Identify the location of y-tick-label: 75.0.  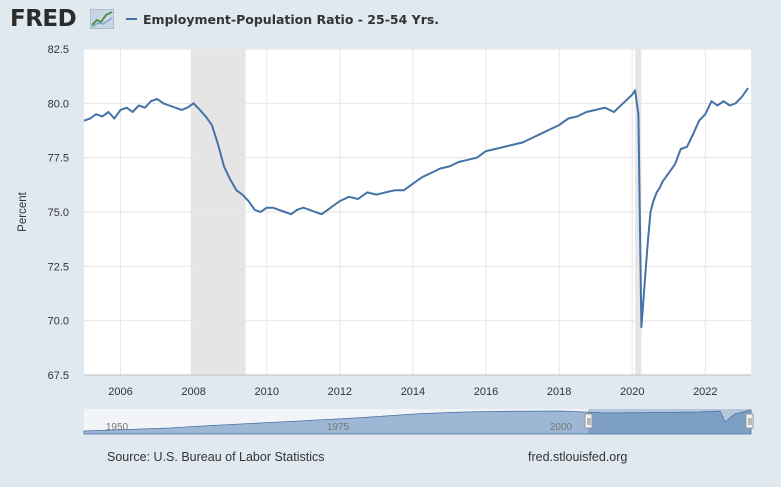
(58, 213).